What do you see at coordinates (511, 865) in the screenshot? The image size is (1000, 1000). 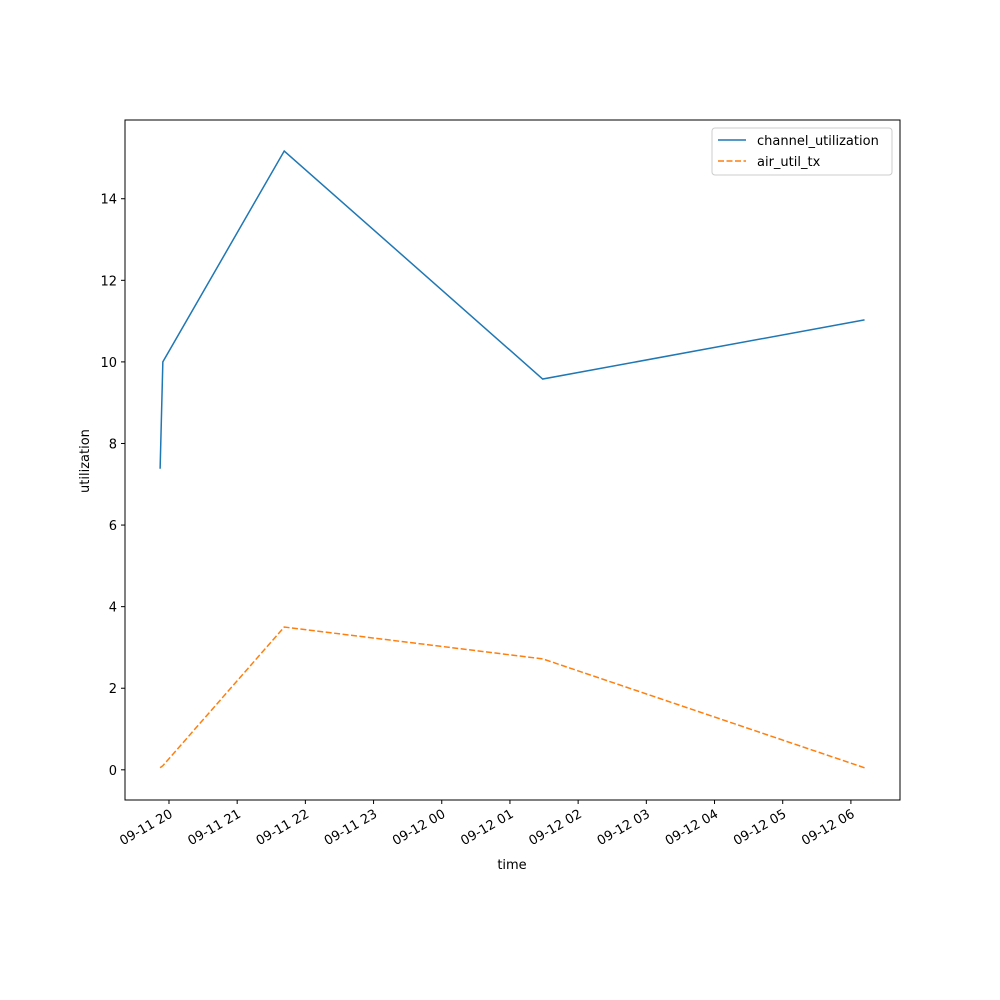 I see `x-axis-label: time` at bounding box center [511, 865].